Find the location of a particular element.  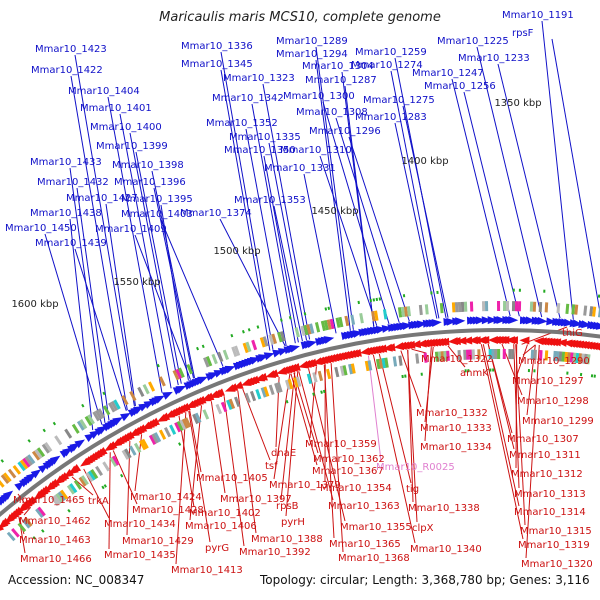

reverse-gene-label: Mmar10_1434 is located at coordinates (140, 524).